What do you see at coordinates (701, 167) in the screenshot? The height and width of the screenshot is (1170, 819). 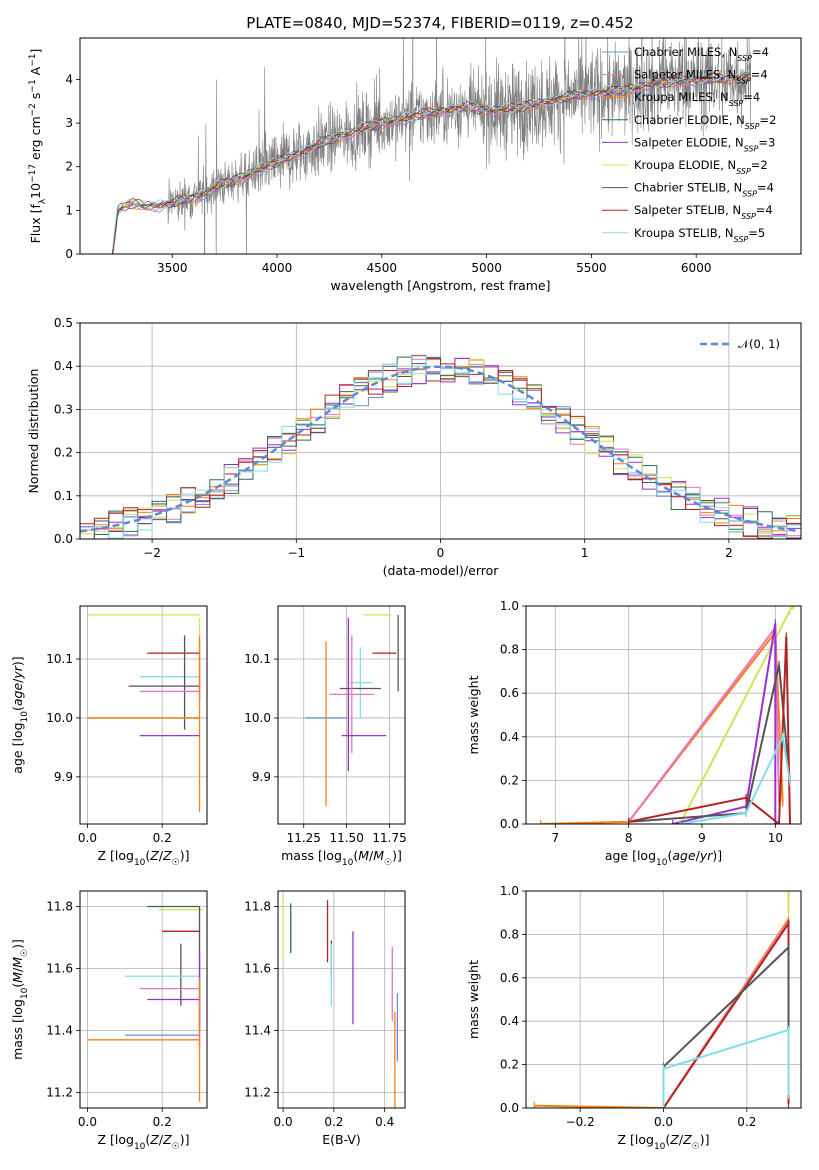 I see `legend-entry: Kroupa ELODIE, NSSP=2` at bounding box center [701, 167].